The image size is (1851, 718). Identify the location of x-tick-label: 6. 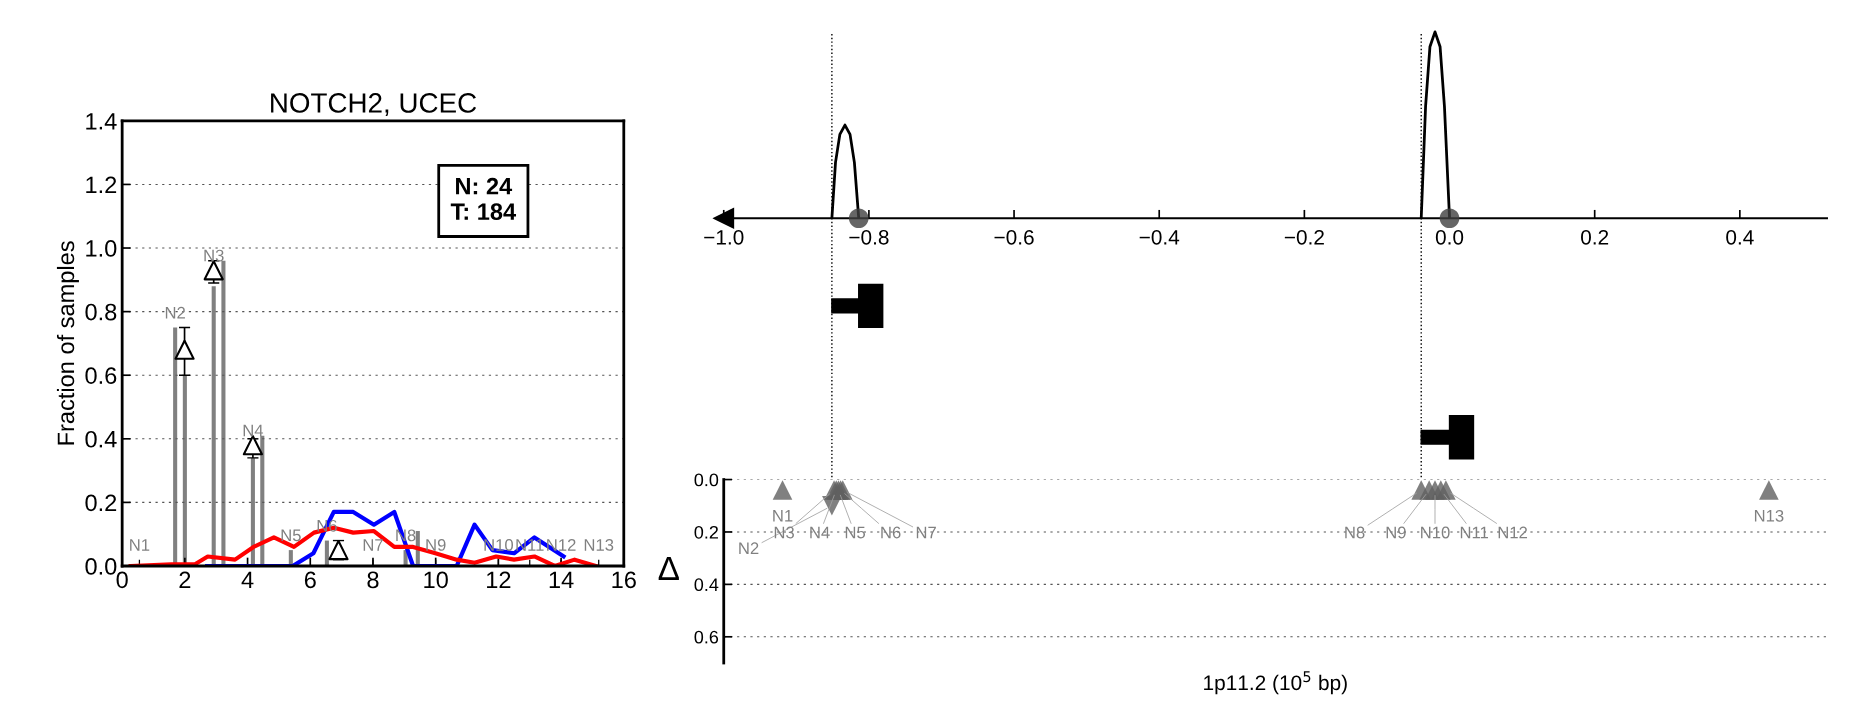
(310, 580).